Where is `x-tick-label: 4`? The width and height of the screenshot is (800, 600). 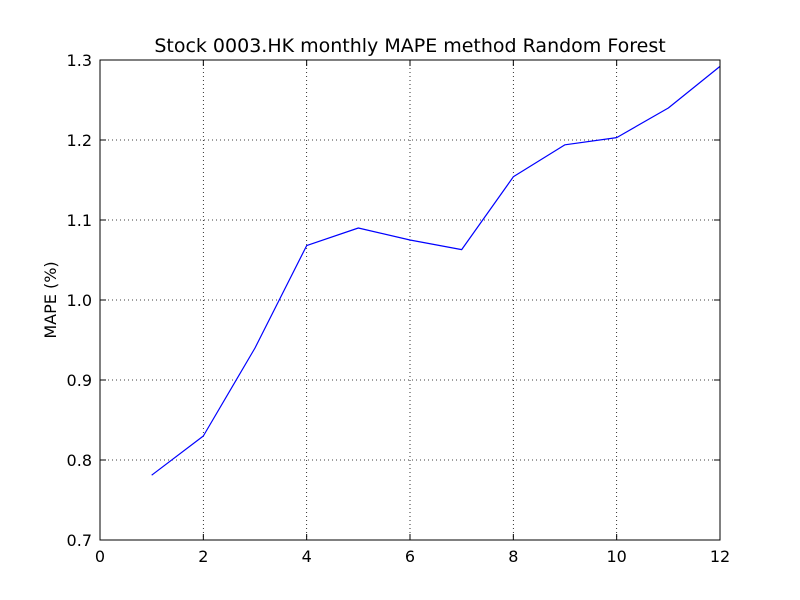 x-tick-label: 4 is located at coordinates (307, 556).